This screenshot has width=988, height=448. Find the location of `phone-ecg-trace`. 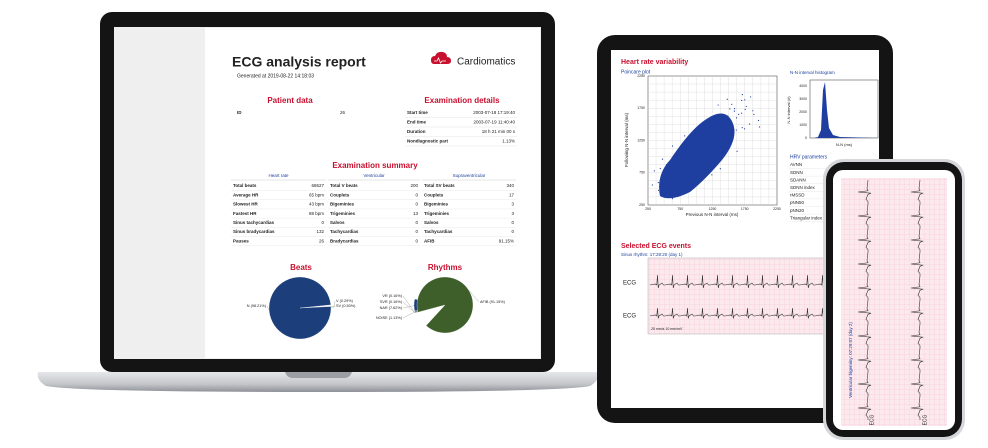

phone-ecg-trace is located at coordinates (917, 299).